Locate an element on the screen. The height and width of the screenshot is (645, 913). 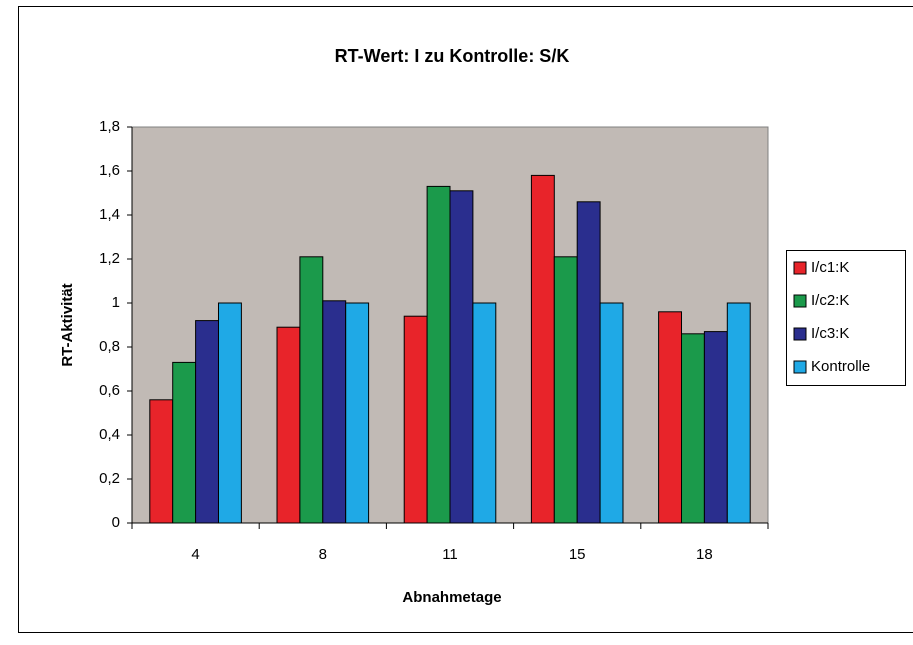
y-tick-label: 1,2 is located at coordinates (109, 258).